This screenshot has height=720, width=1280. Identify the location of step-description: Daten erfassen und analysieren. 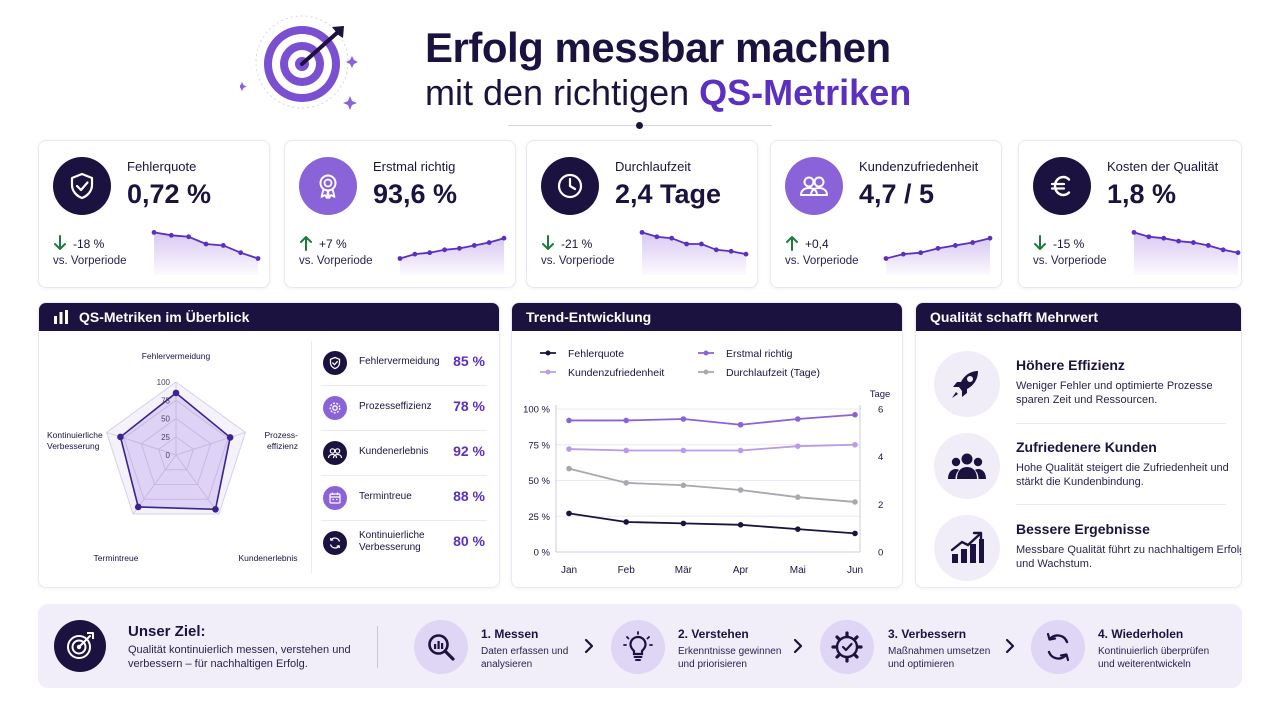
(525, 658).